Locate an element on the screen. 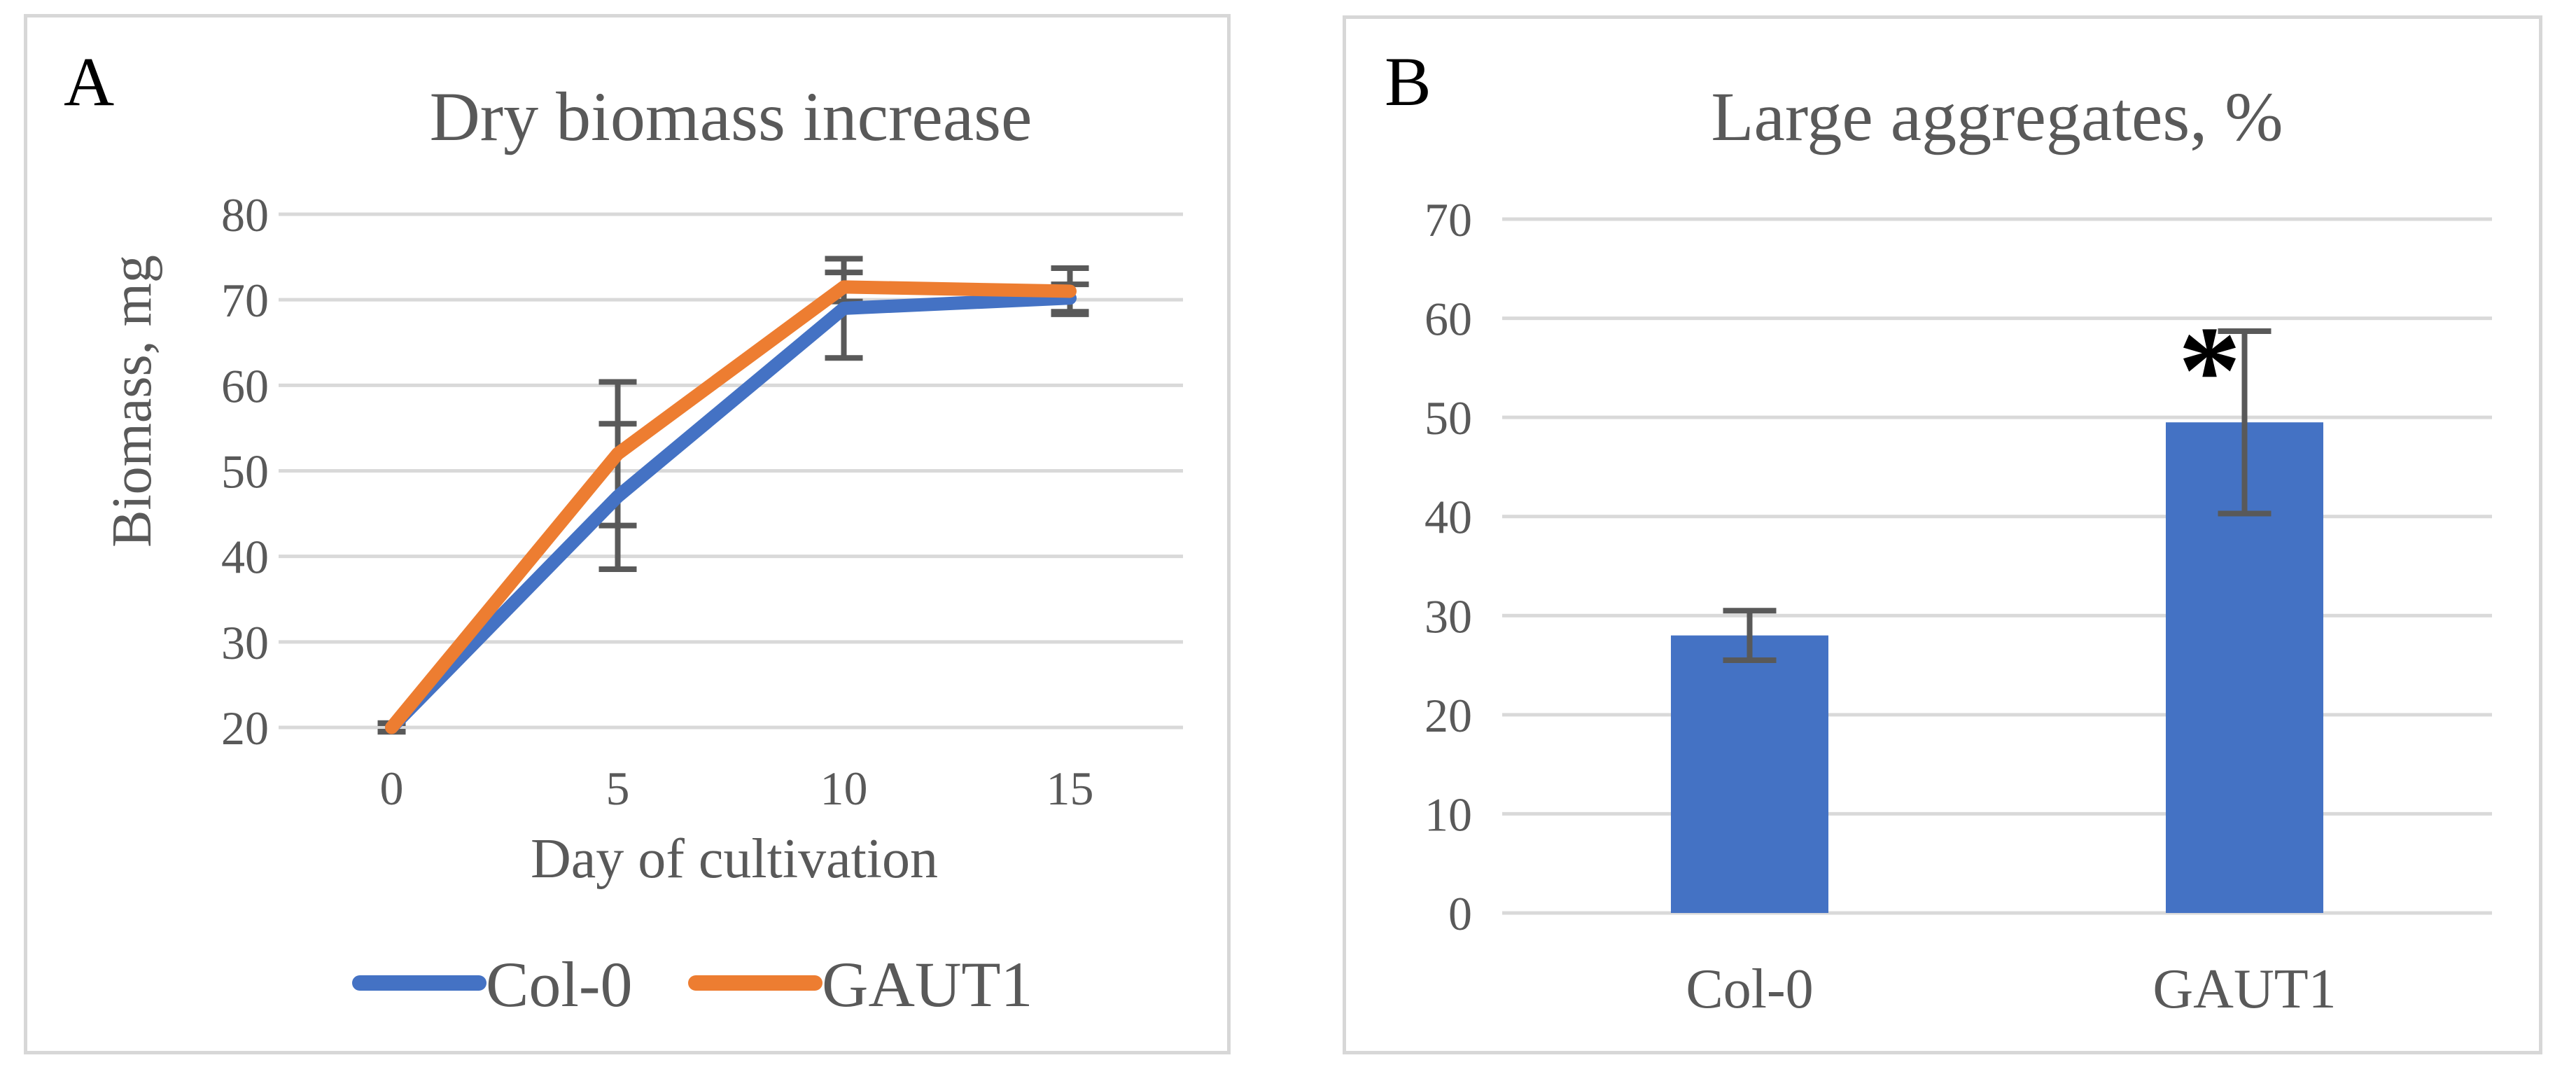 Image resolution: width=2576 pixels, height=1067 pixels. error-bar-GAUT1 is located at coordinates (2245, 423).